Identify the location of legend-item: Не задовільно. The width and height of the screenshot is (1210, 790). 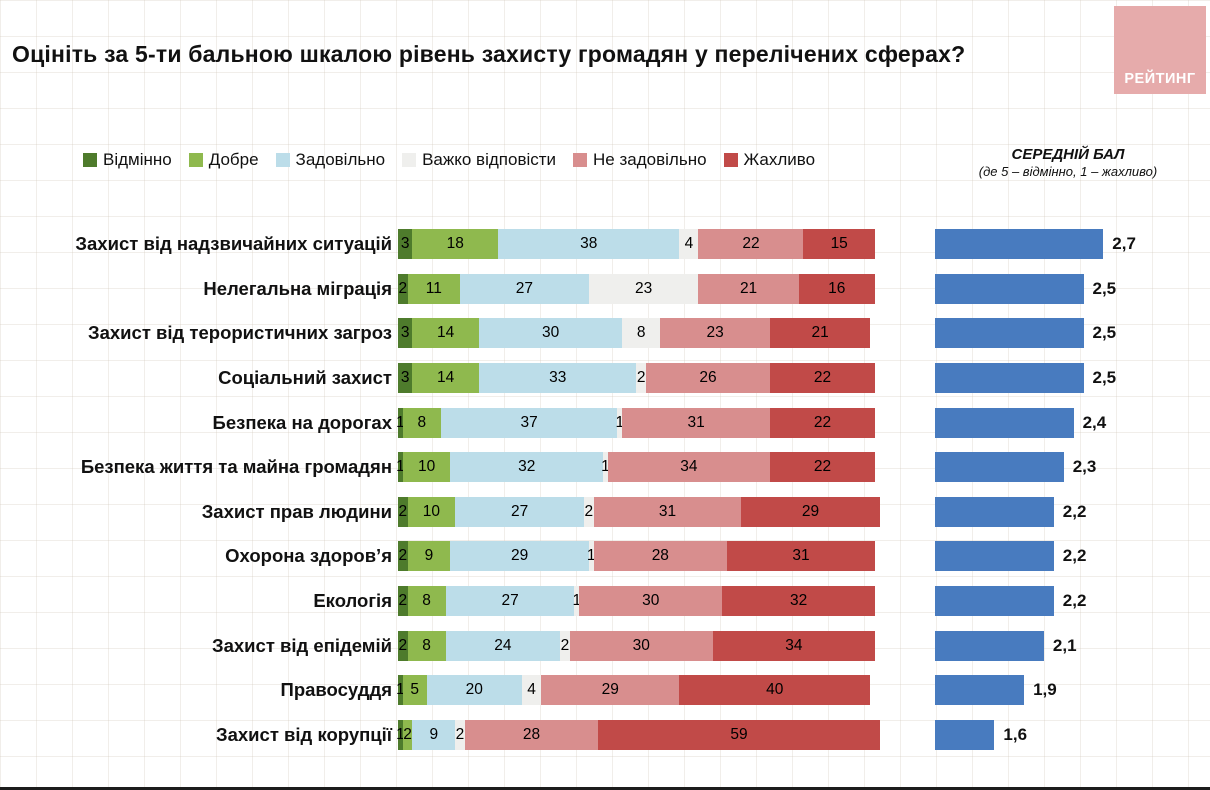
(640, 160).